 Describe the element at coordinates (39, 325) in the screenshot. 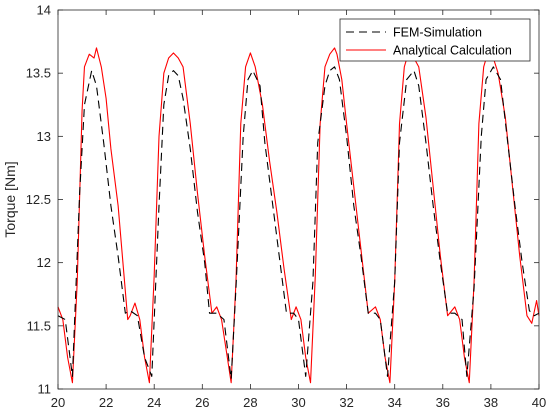

I see `y-tick-label: 11.5` at that location.